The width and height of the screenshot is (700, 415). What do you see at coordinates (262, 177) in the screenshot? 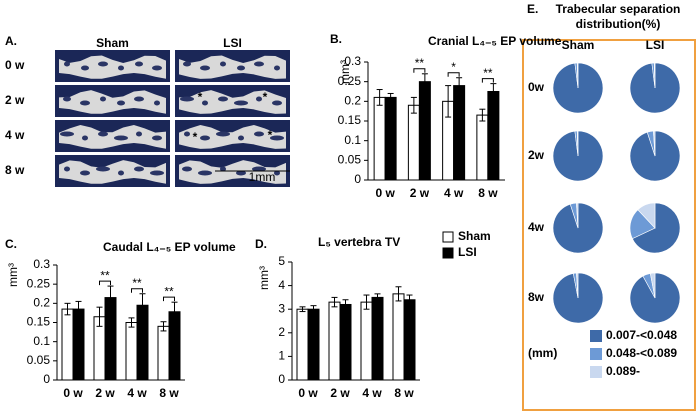
I see `scale-label: 1mm` at bounding box center [262, 177].